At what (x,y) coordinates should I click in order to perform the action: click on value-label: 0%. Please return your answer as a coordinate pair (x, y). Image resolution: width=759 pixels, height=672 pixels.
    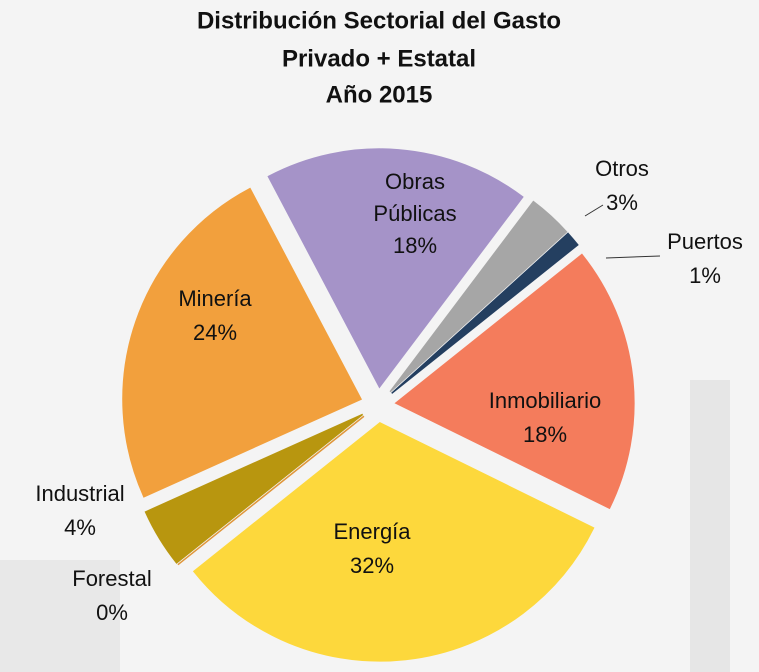
    Looking at the image, I should click on (112, 612).